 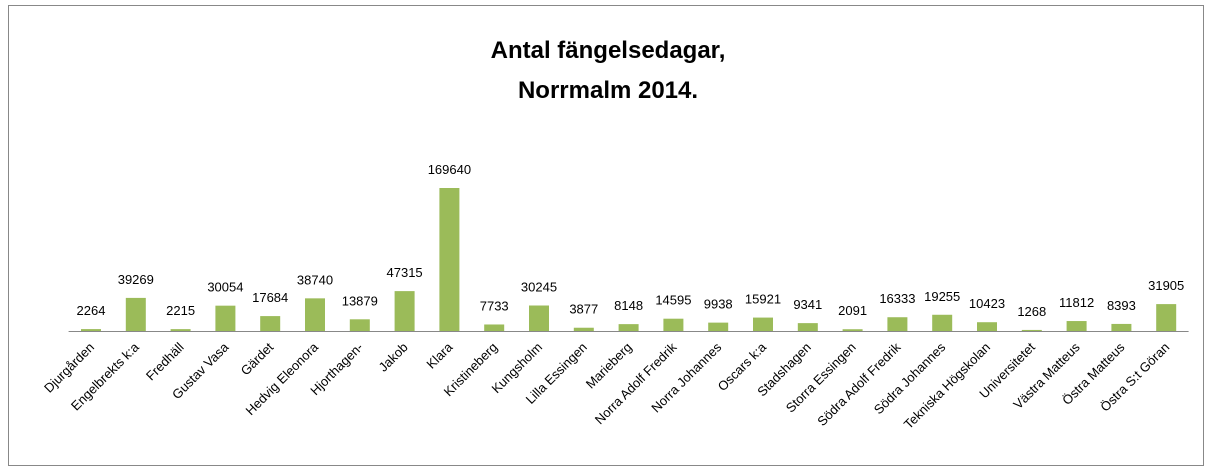 What do you see at coordinates (942, 296) in the screenshot?
I see `data-label: 19255` at bounding box center [942, 296].